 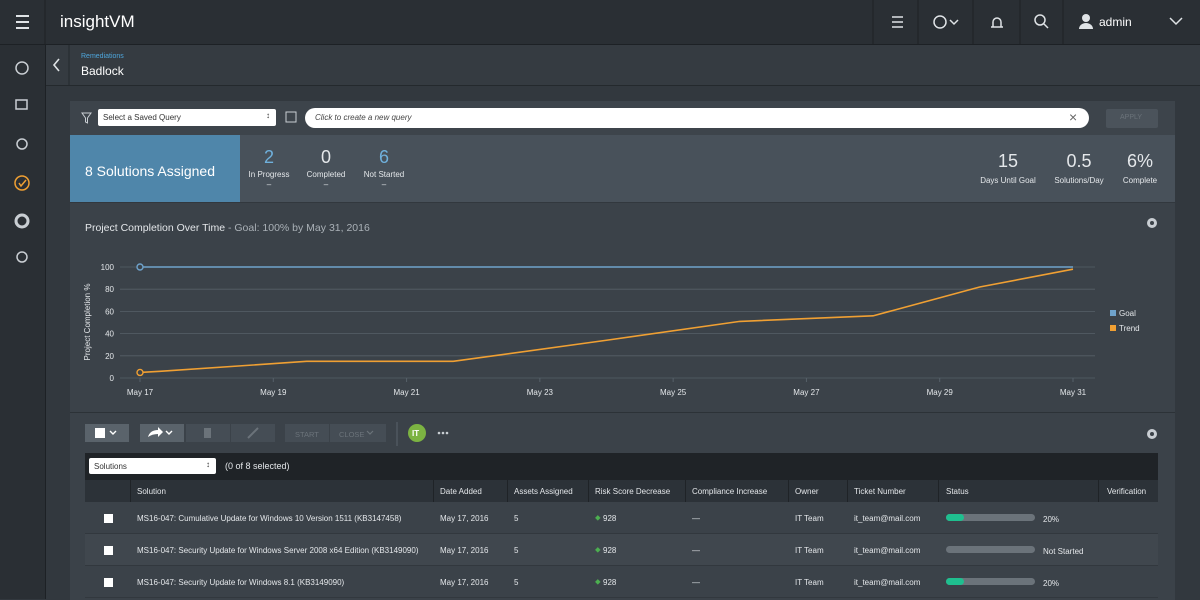 I want to click on clear-query: ×, so click(x=1073, y=117).